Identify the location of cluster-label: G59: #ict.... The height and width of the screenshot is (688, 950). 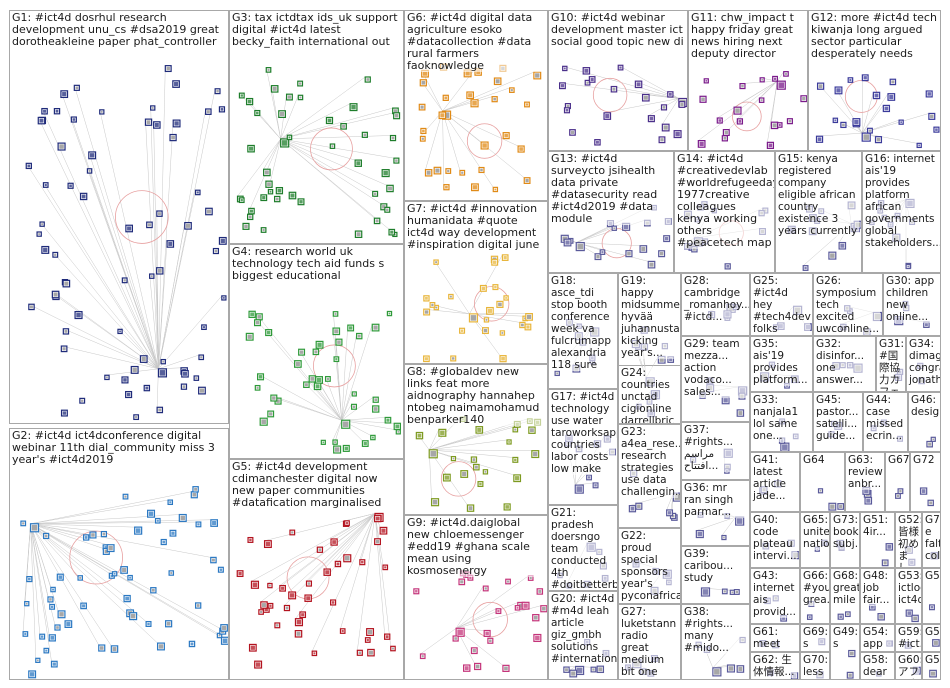
(910, 638).